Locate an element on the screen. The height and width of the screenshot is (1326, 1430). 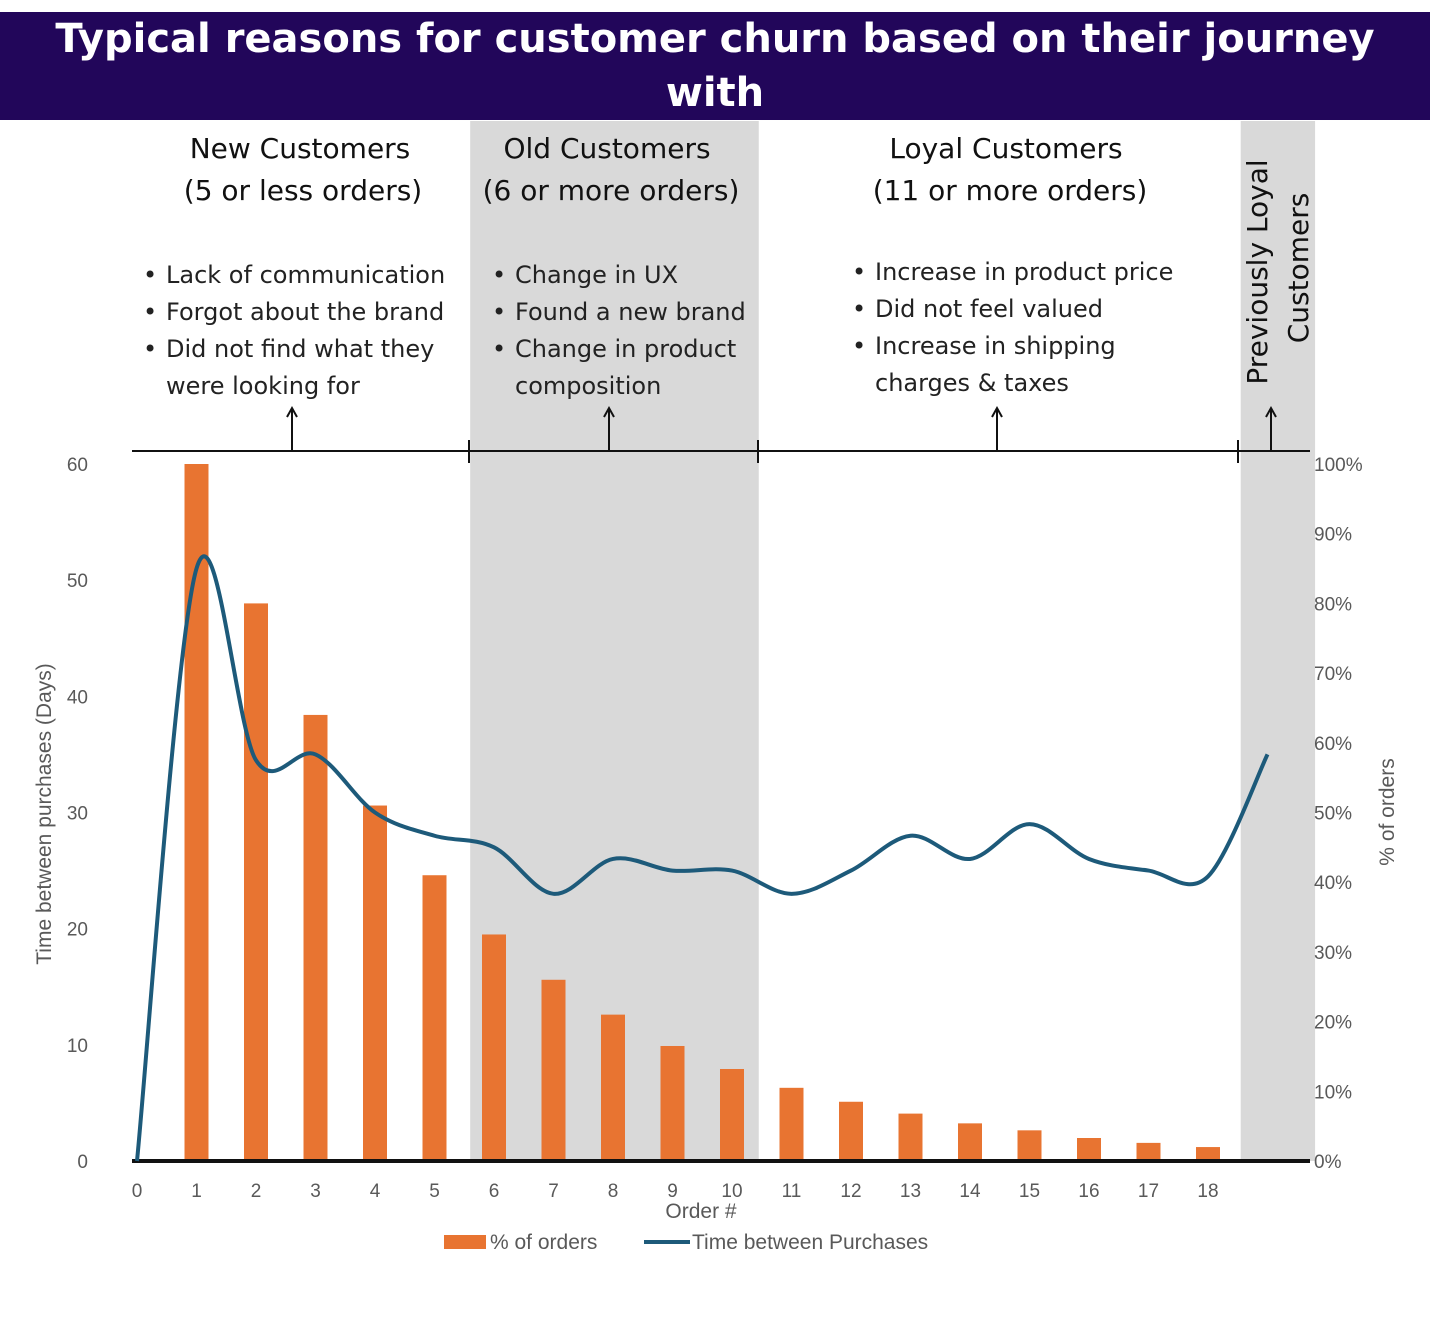
x-tick-label: 9 is located at coordinates (672, 1191).